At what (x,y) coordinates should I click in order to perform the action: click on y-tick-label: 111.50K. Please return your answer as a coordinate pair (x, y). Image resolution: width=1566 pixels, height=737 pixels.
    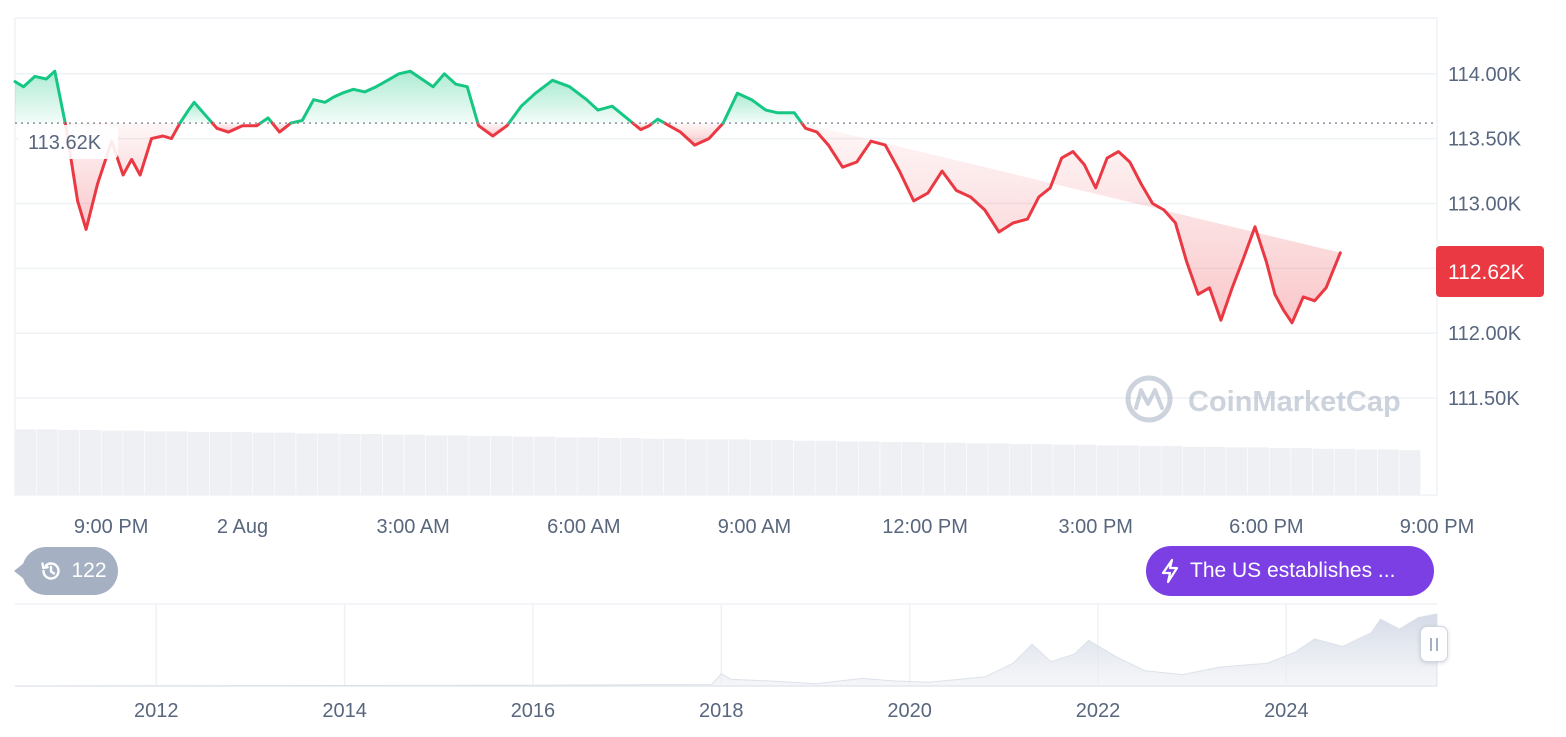
    Looking at the image, I should click on (1484, 399).